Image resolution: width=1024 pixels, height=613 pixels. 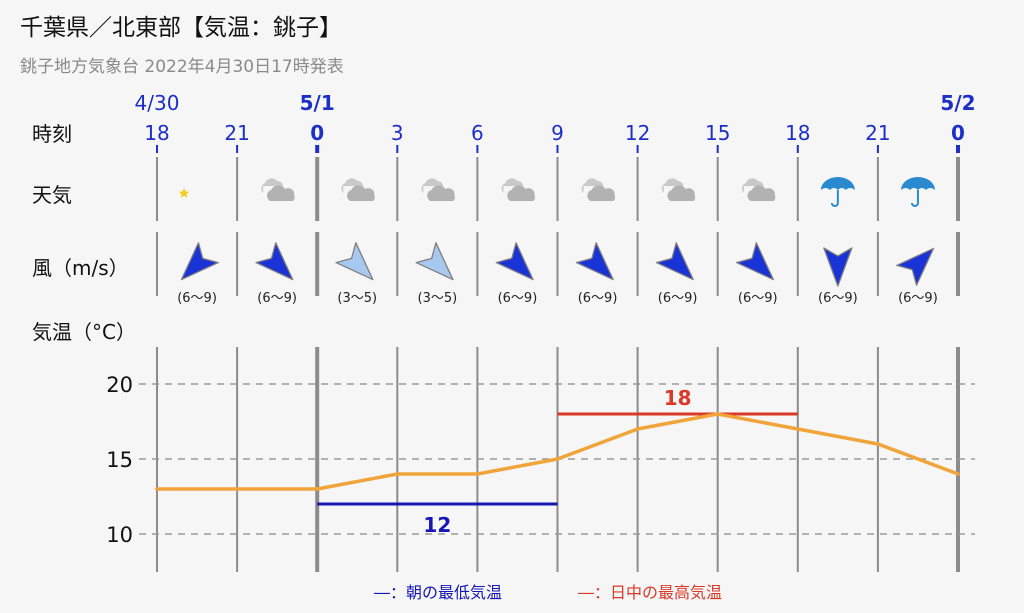 What do you see at coordinates (119, 535) in the screenshot?
I see `y-tick-label: 10` at bounding box center [119, 535].